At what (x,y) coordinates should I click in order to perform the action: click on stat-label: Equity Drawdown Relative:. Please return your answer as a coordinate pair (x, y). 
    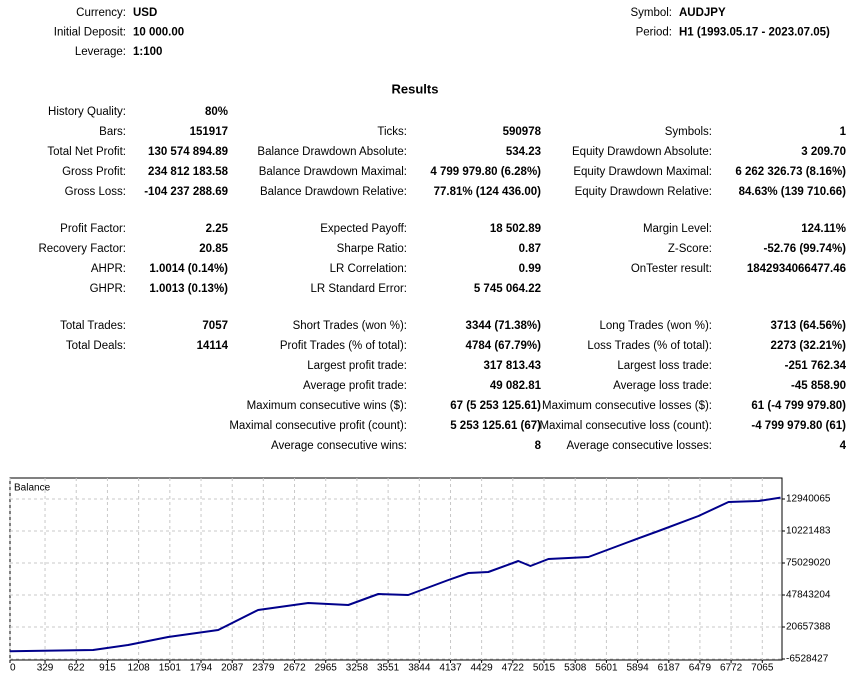
    Looking at the image, I should click on (643, 192).